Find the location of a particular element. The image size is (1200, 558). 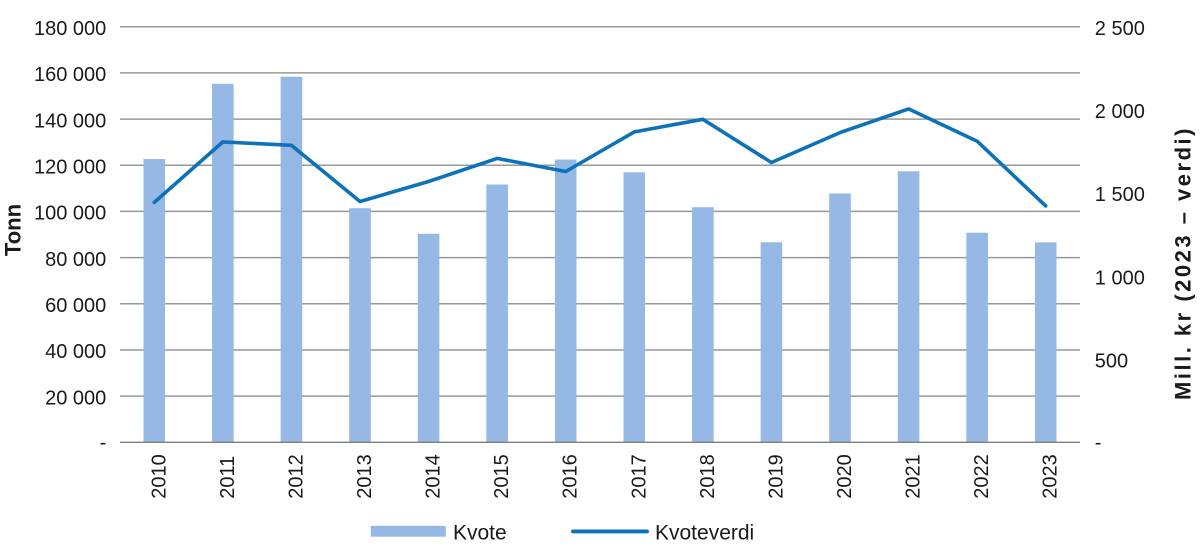

svg-text: 180 000 is located at coordinates (70, 29).